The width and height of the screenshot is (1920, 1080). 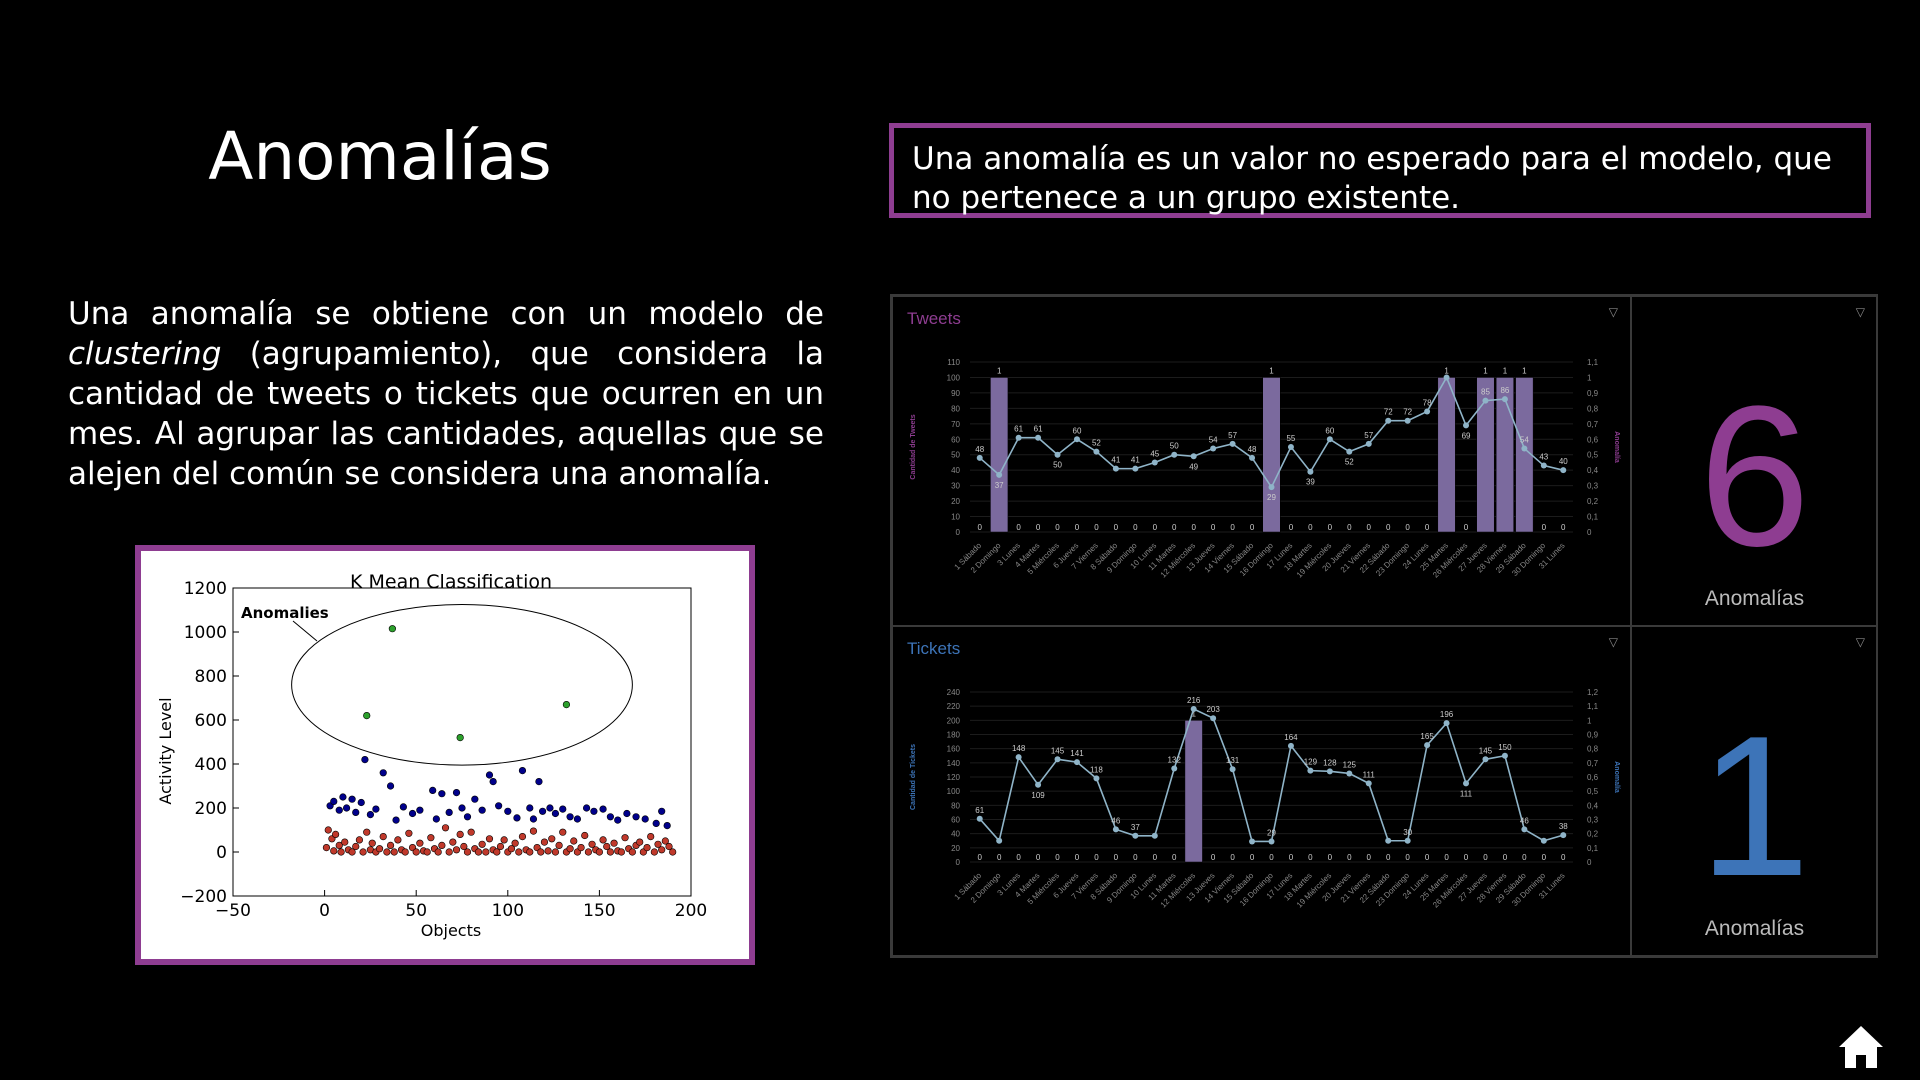 I want to click on line-data-label: 37, so click(x=999, y=485).